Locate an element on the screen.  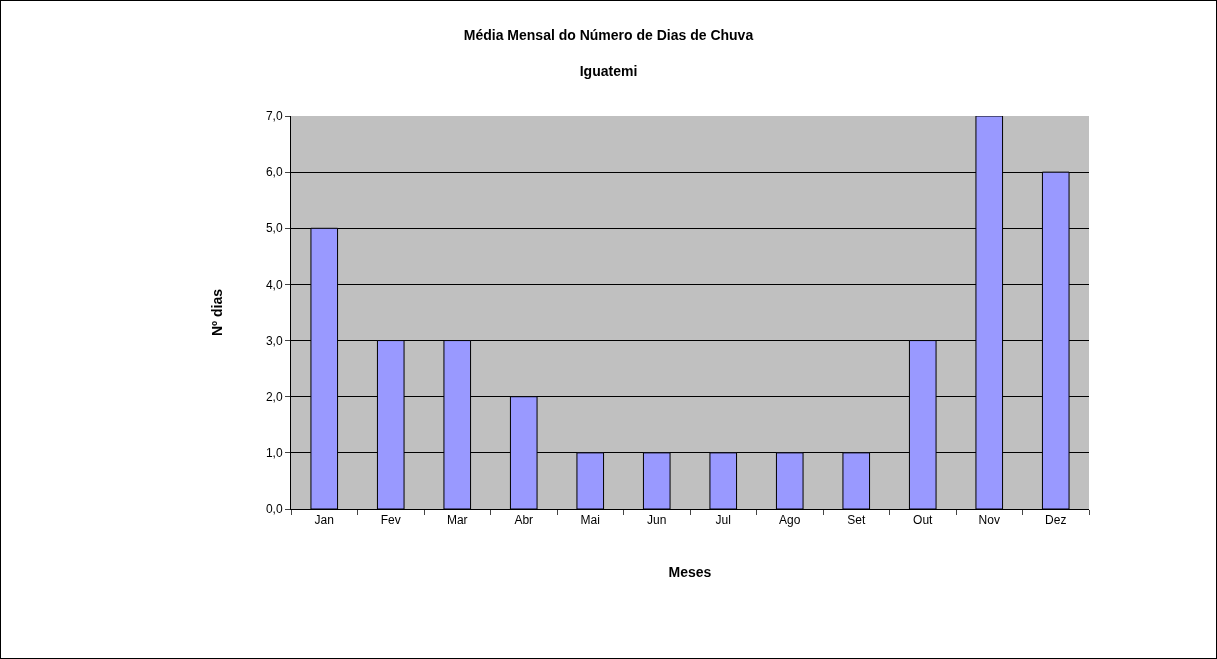
y-tick-label: 7,0 is located at coordinates (274, 116).